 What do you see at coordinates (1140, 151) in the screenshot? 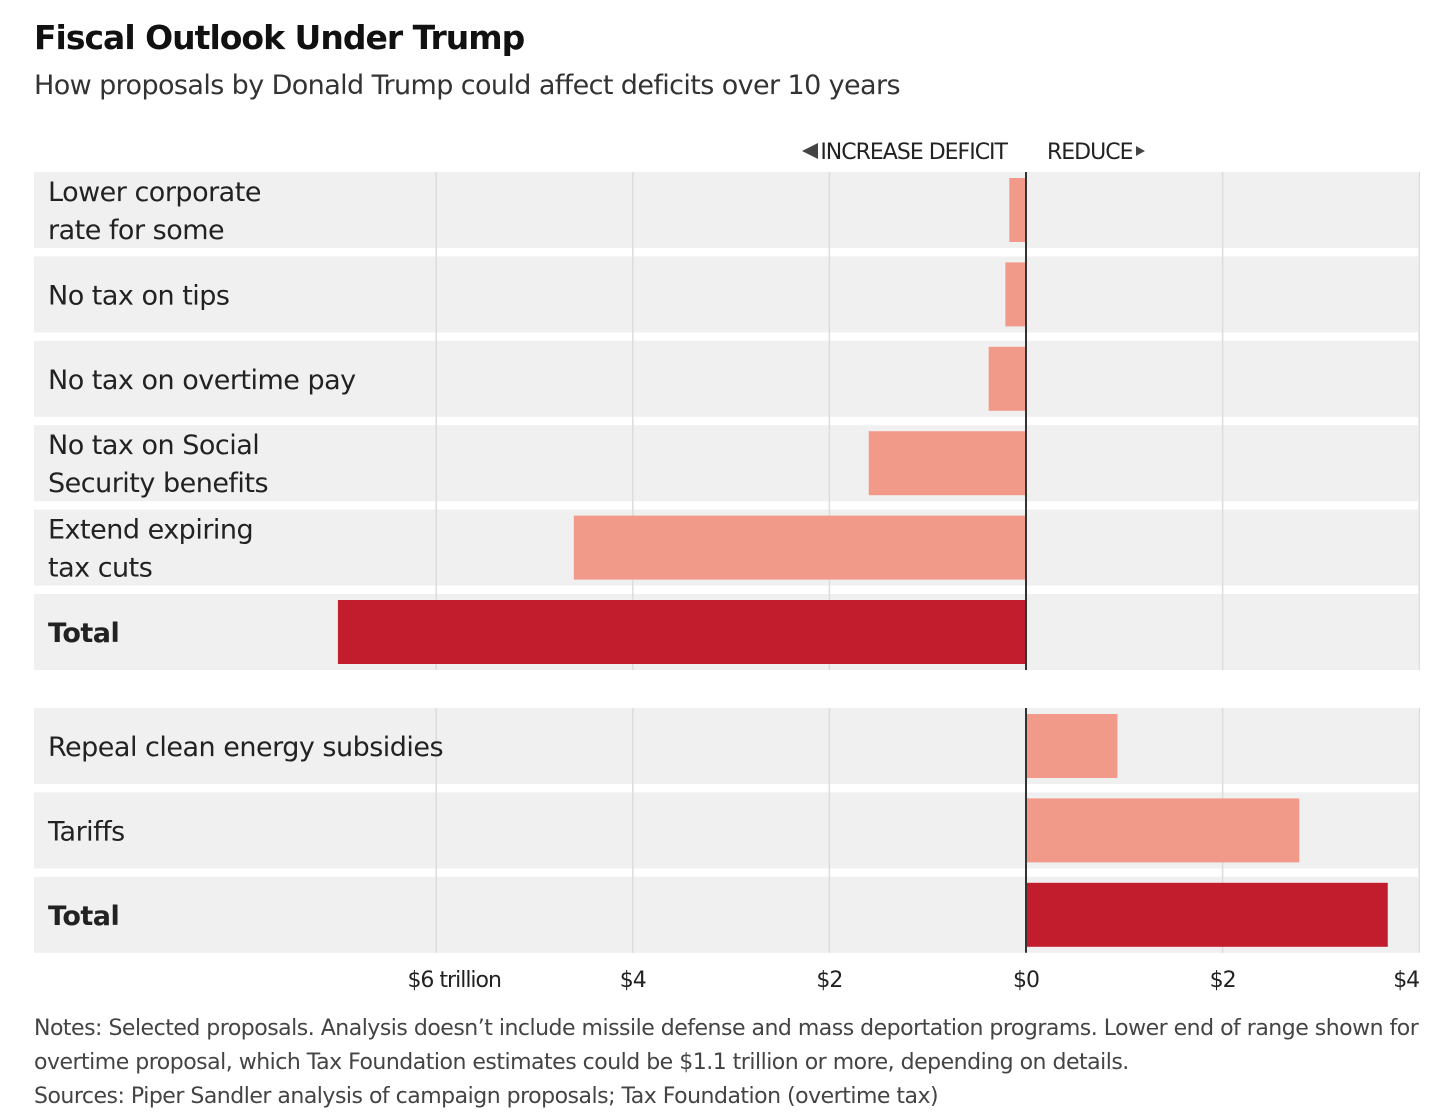
I see `arrow-right-icon` at bounding box center [1140, 151].